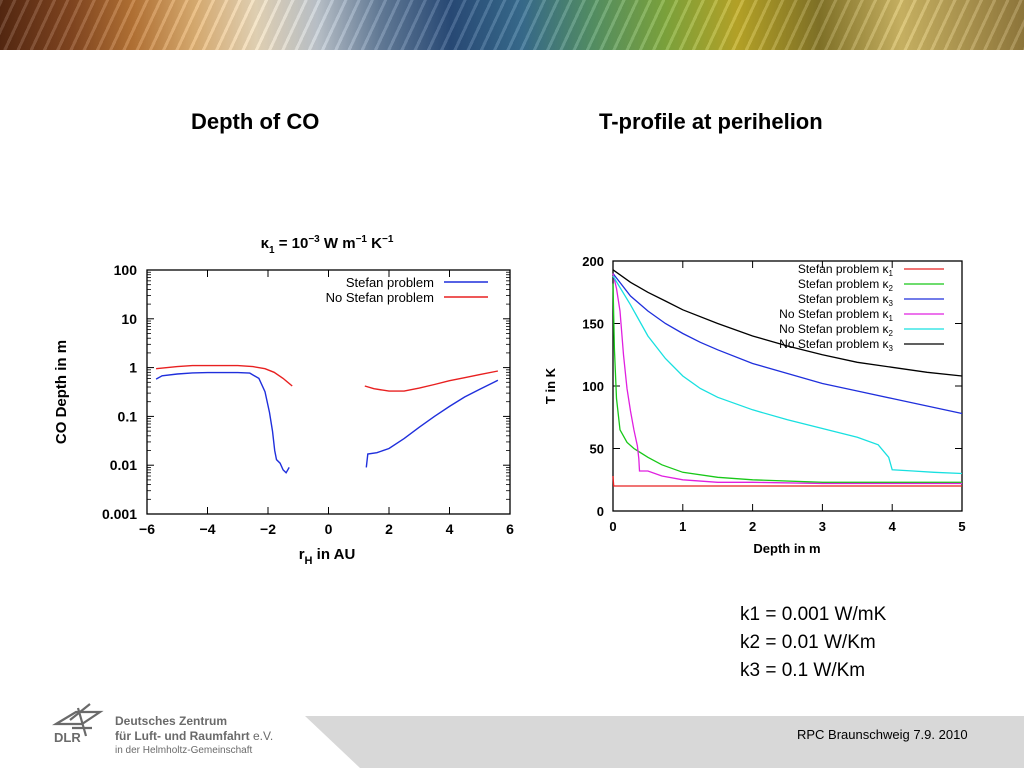  What do you see at coordinates (327, 245) in the screenshot?
I see `co-chart-title: κ1 = 10−3 W m−1 K−1` at bounding box center [327, 245].